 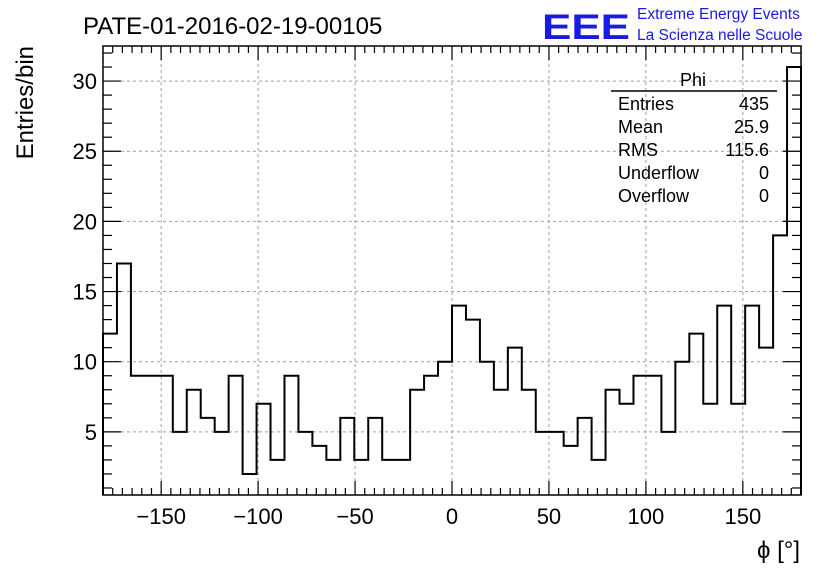 What do you see at coordinates (85, 362) in the screenshot?
I see `y-tick-label: 10` at bounding box center [85, 362].